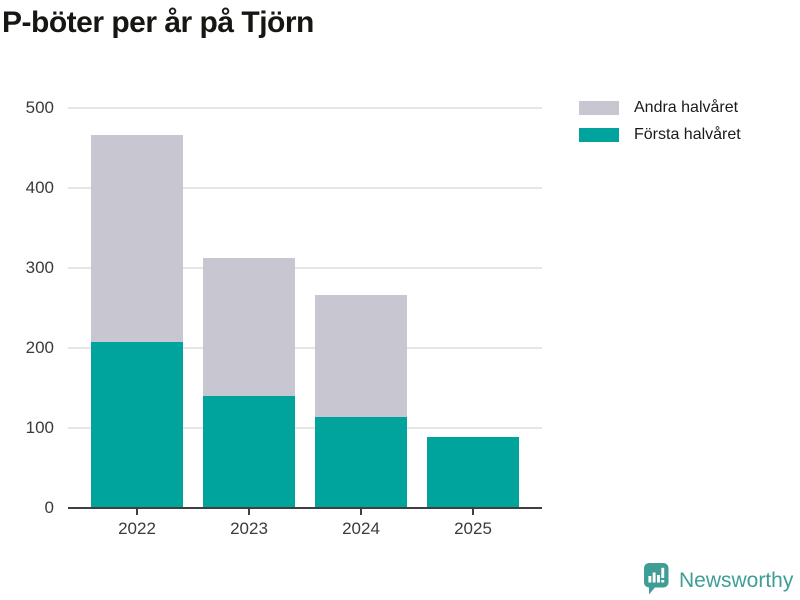  I want to click on bar-2025-forsta-halvaret, so click(473, 472).